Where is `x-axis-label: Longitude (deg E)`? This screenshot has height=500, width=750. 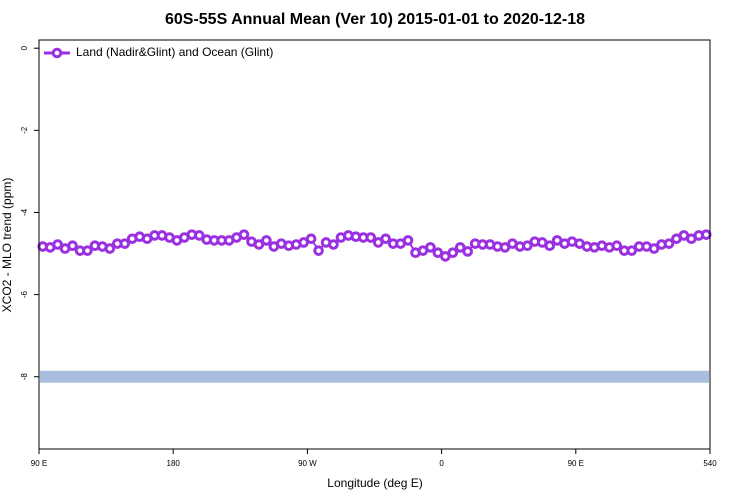
x-axis-label: Longitude (deg E) is located at coordinates (374, 483).